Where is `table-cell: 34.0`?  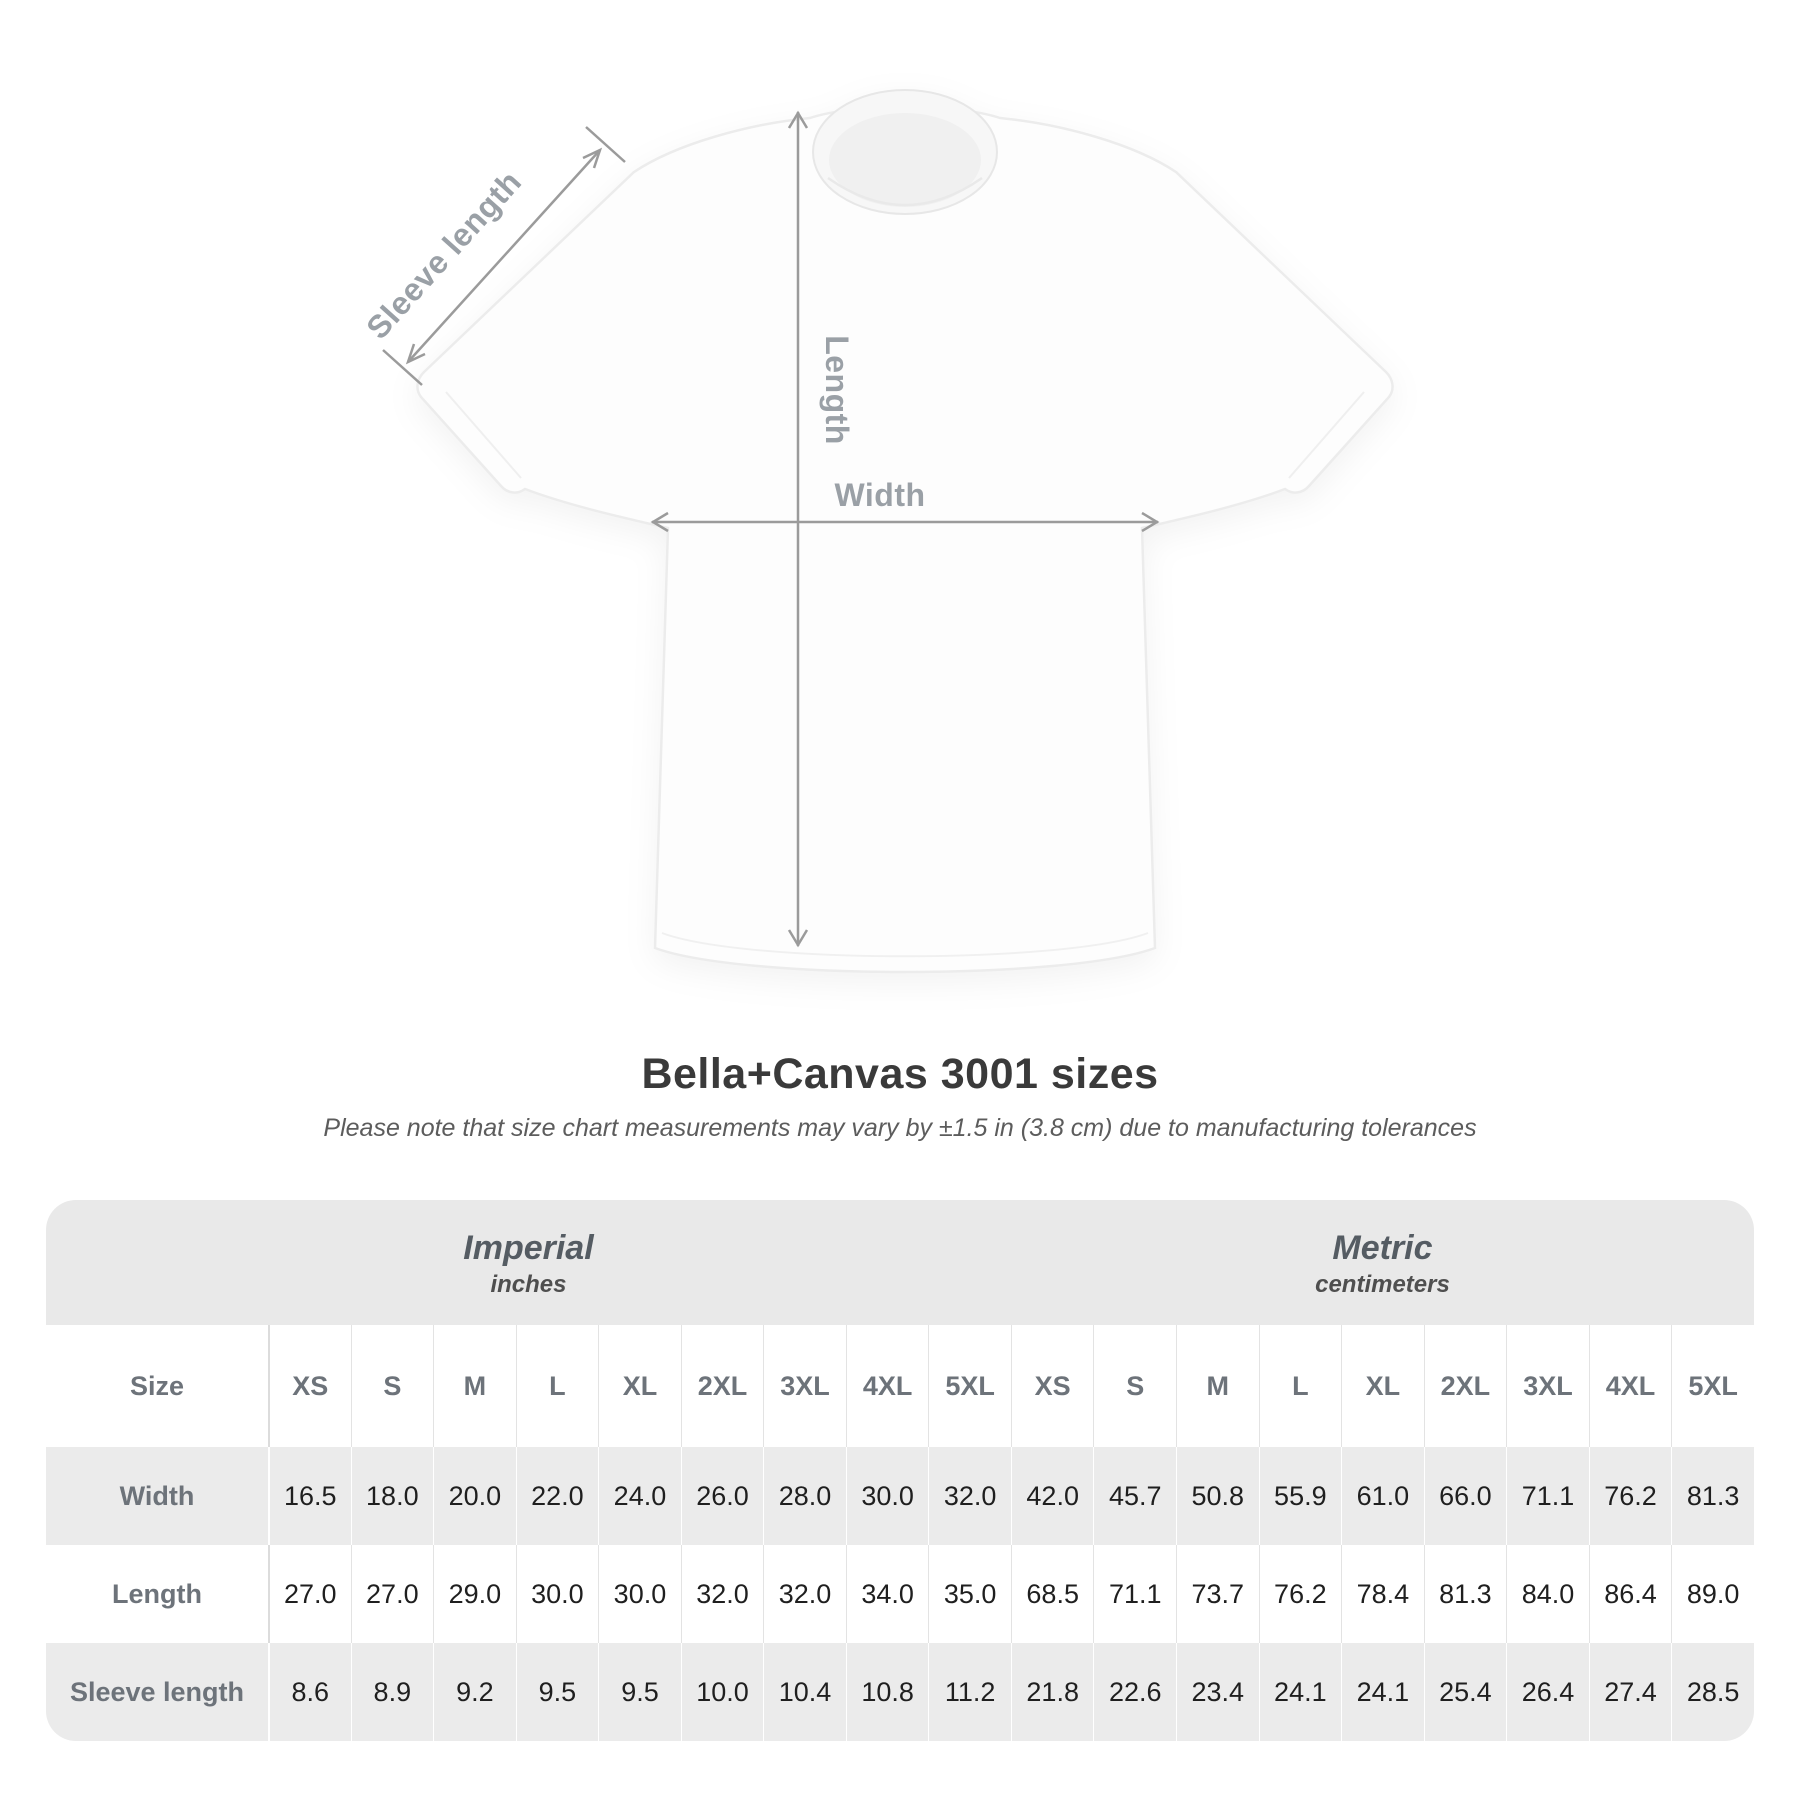 table-cell: 34.0 is located at coordinates (887, 1594).